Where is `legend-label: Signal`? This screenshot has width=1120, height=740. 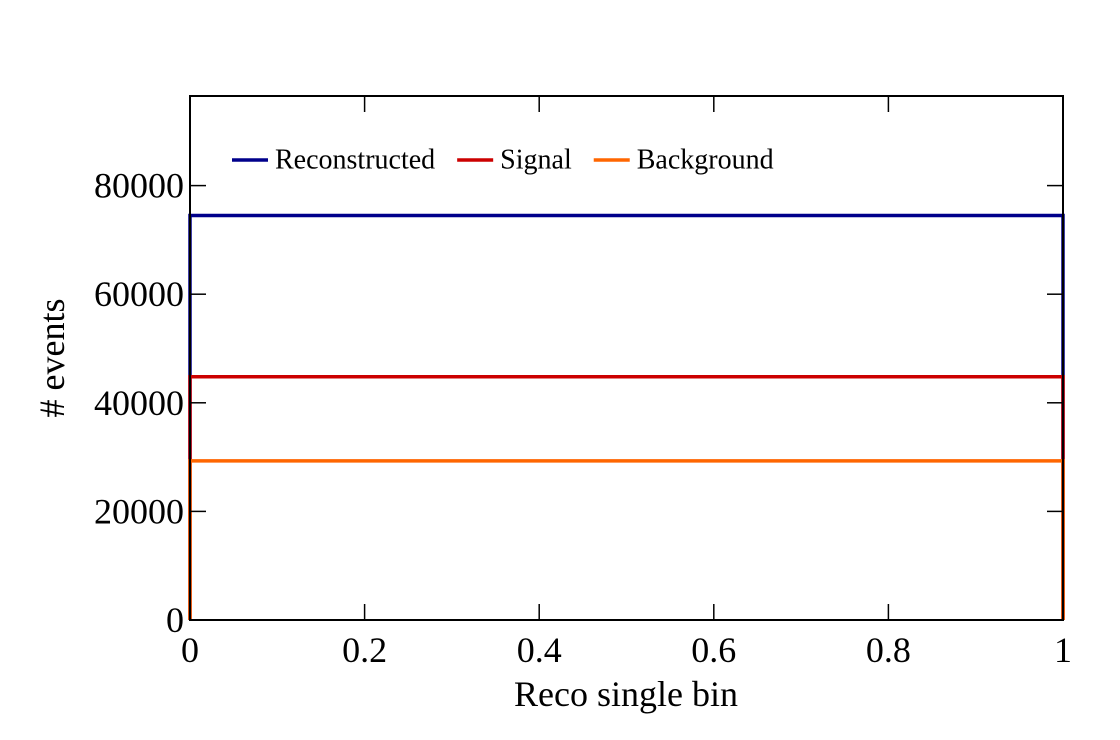 legend-label: Signal is located at coordinates (536, 159).